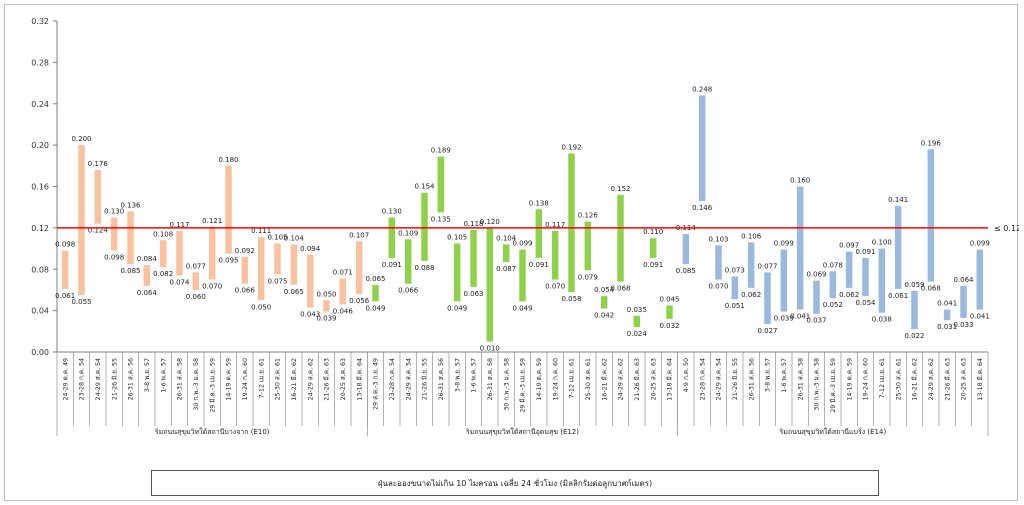  What do you see at coordinates (588, 216) in the screenshot?
I see `max-value-label: 0.126` at bounding box center [588, 216].